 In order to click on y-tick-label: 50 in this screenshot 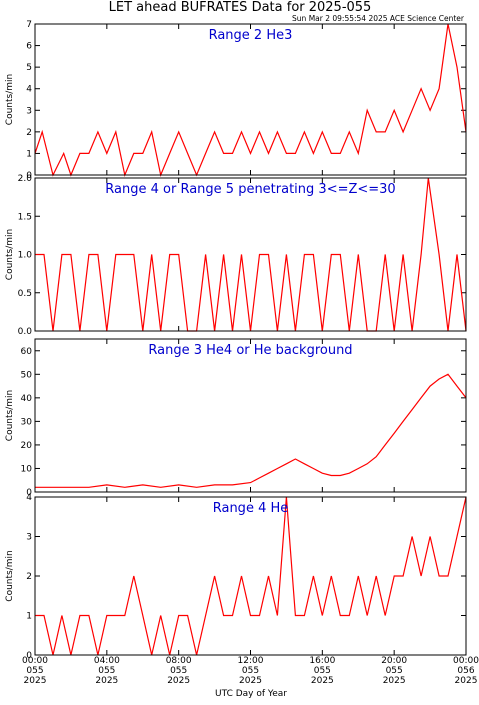, I will do `click(27, 375)`.